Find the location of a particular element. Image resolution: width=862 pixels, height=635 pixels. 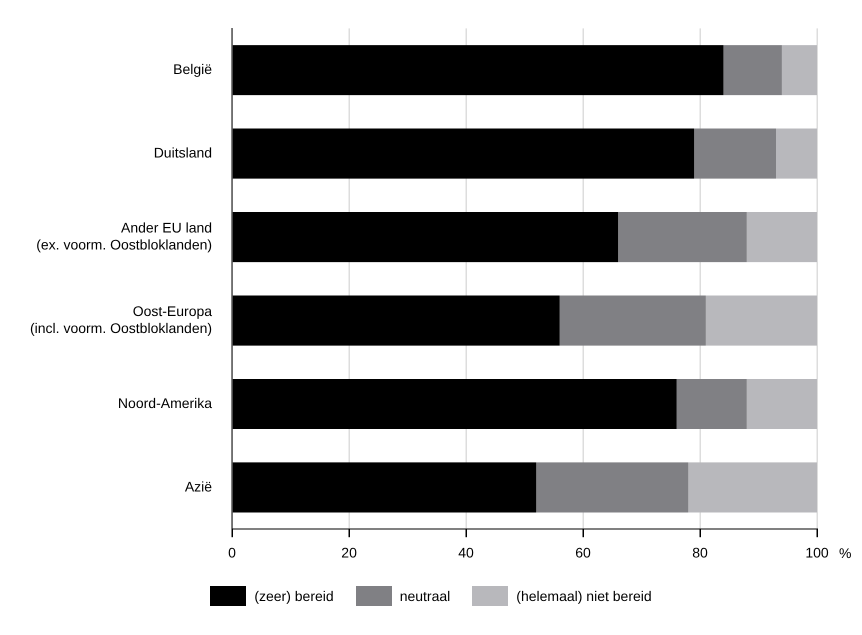

x-tick-label: 60 is located at coordinates (583, 552).